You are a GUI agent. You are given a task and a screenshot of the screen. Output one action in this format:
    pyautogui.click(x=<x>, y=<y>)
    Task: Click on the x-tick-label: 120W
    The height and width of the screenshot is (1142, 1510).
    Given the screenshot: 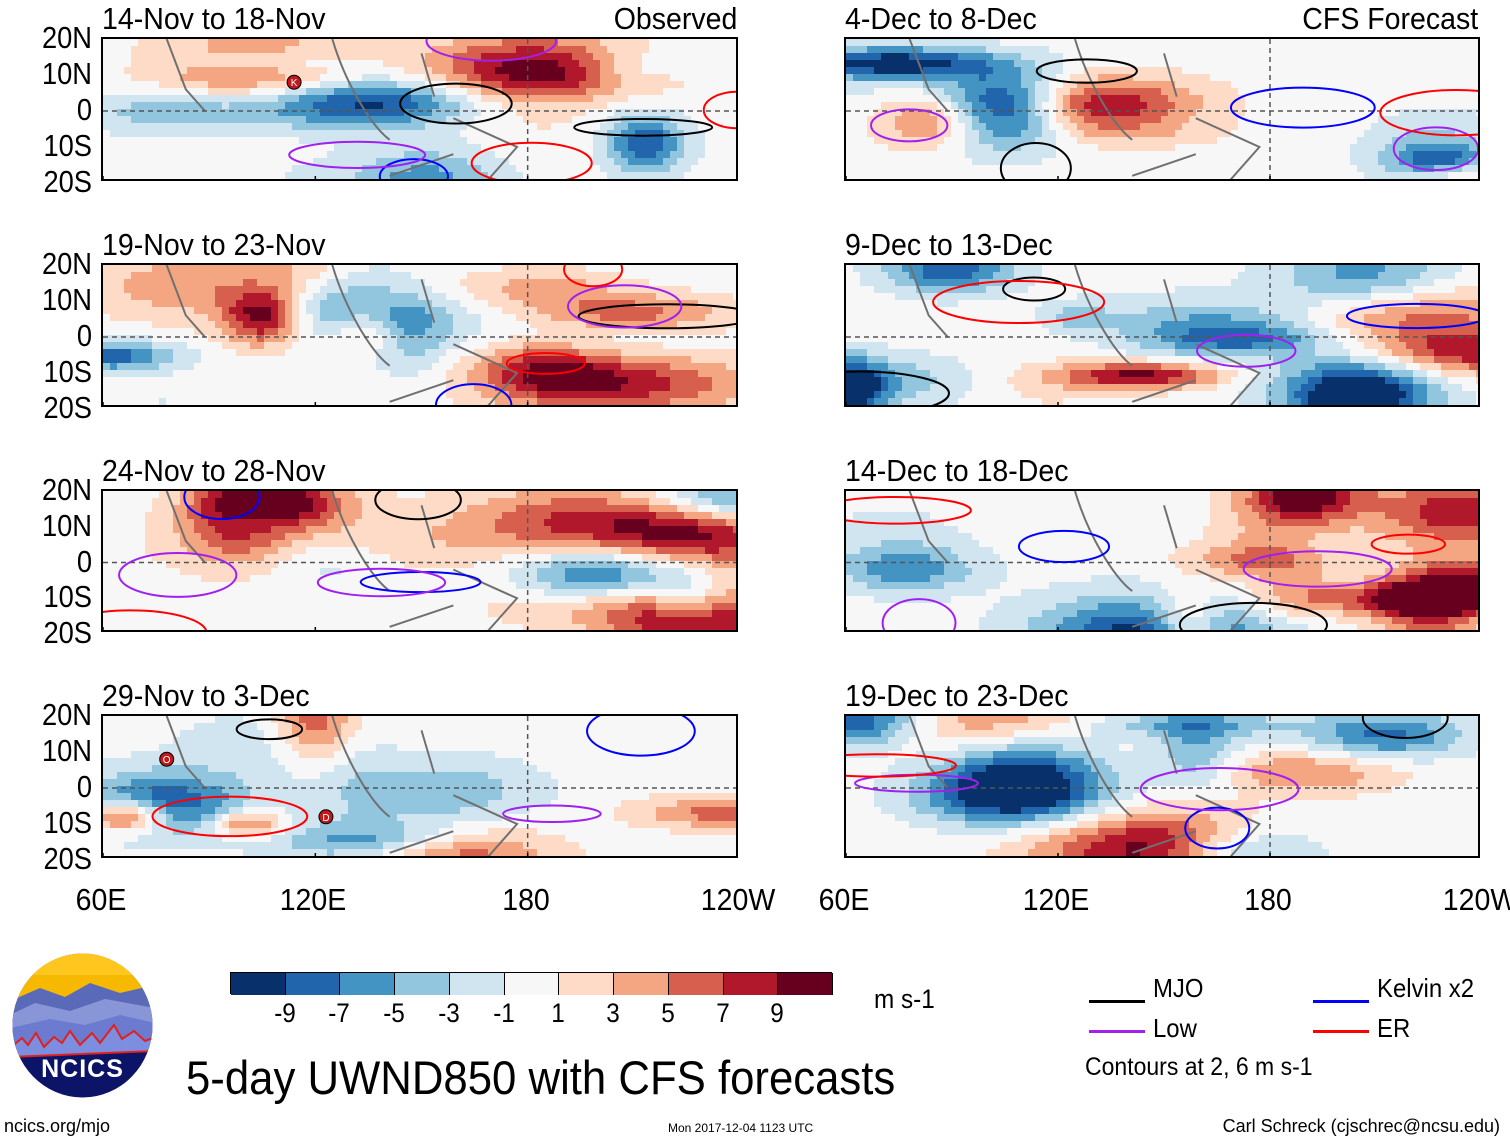 What is the action you would take?
    pyautogui.click(x=1476, y=899)
    